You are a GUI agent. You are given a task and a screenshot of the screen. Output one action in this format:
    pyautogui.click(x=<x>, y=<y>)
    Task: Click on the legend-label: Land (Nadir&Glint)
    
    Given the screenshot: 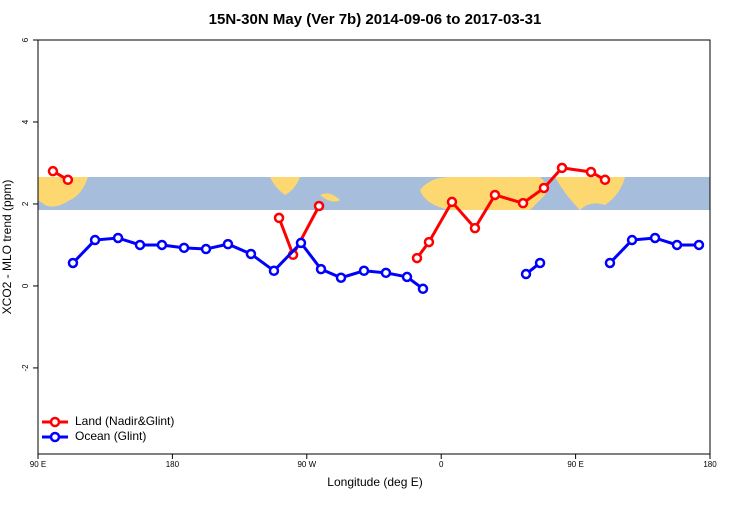 What is the action you would take?
    pyautogui.click(x=124, y=421)
    